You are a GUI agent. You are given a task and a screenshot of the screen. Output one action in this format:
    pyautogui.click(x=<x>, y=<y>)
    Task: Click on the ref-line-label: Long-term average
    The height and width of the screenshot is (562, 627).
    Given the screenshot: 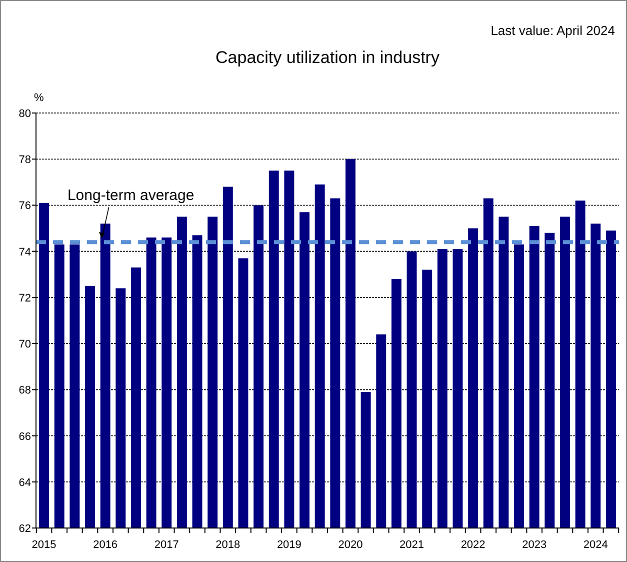 What is the action you would take?
    pyautogui.click(x=130, y=195)
    